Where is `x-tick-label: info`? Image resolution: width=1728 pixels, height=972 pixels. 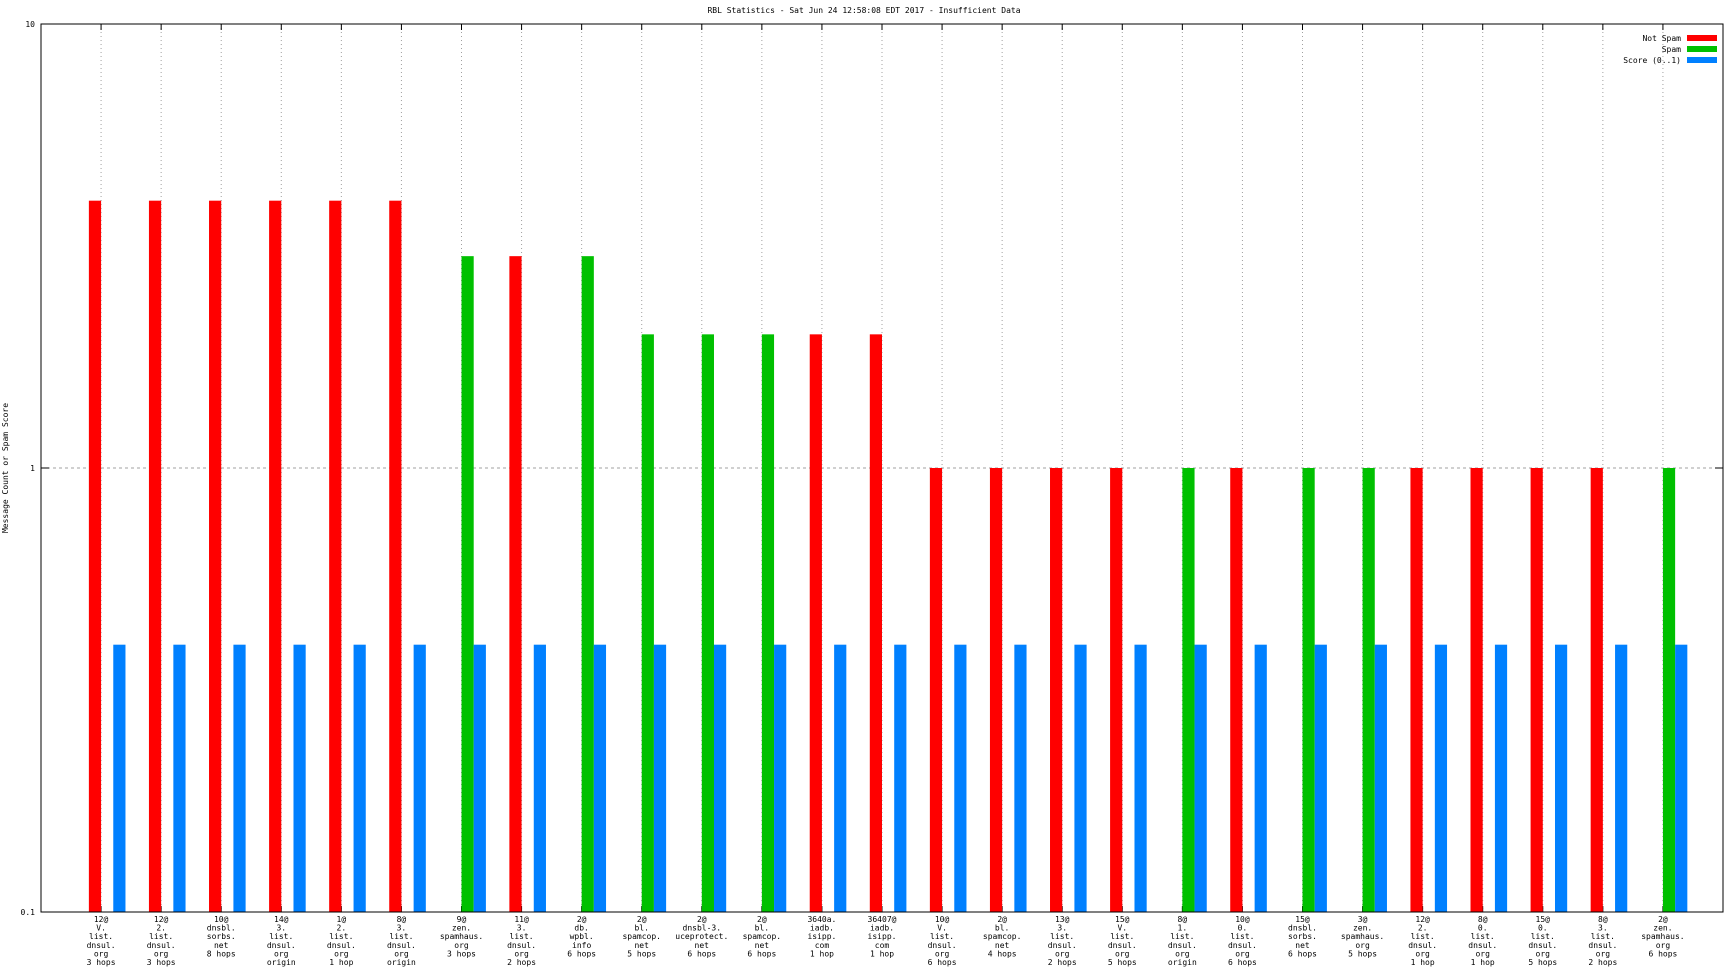
x-tick-label: info is located at coordinates (581, 945).